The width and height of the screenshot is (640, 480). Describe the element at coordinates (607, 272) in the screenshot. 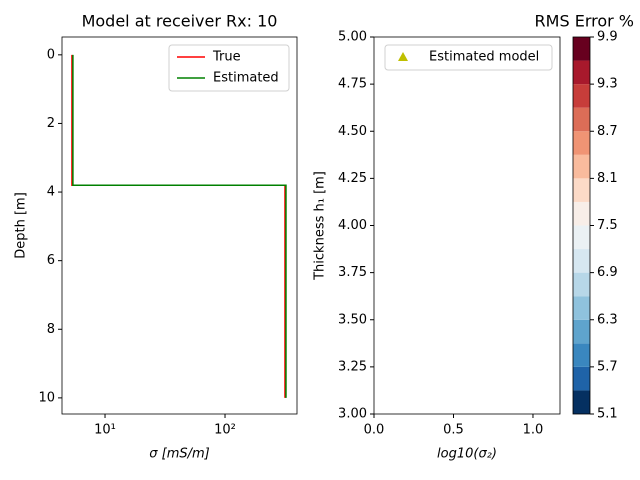

I see `y-tick-label: 6.9` at that location.